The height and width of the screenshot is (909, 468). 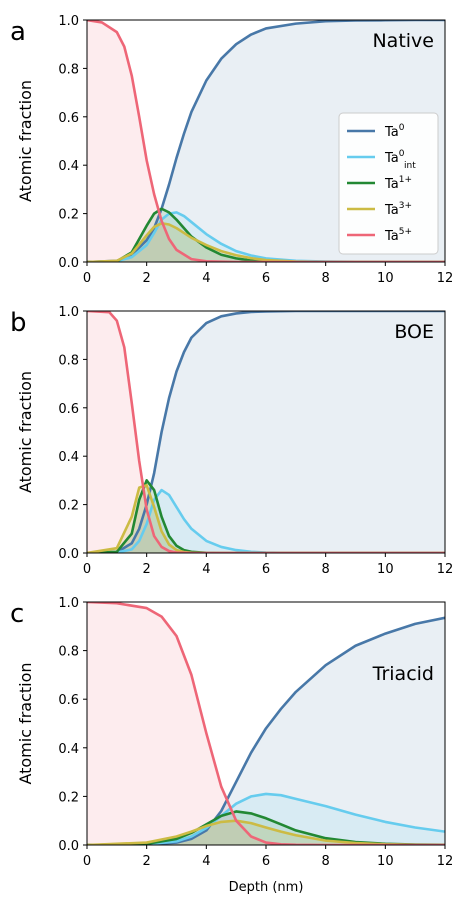 I want to click on legend-superscript: 1+, so click(x=405, y=180).